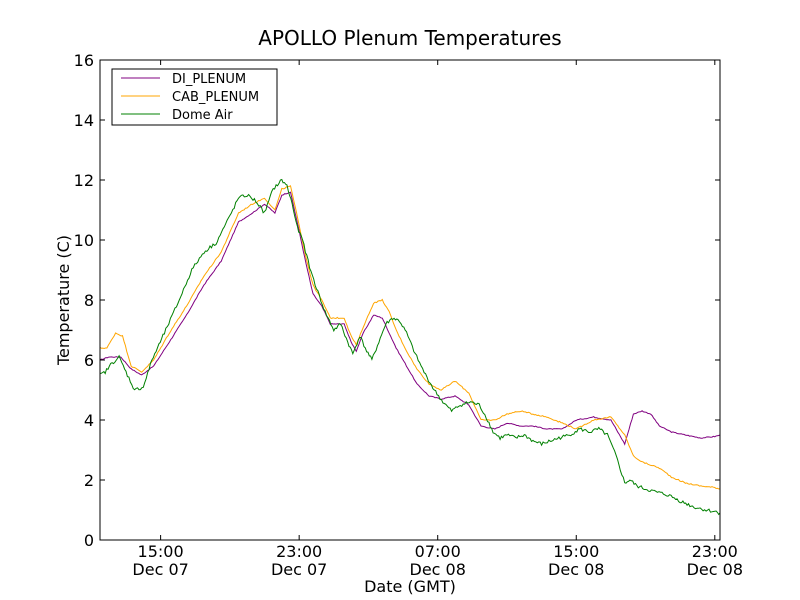  Describe the element at coordinates (438, 551) in the screenshot. I see `x-tick-time-label: 07:00` at that location.